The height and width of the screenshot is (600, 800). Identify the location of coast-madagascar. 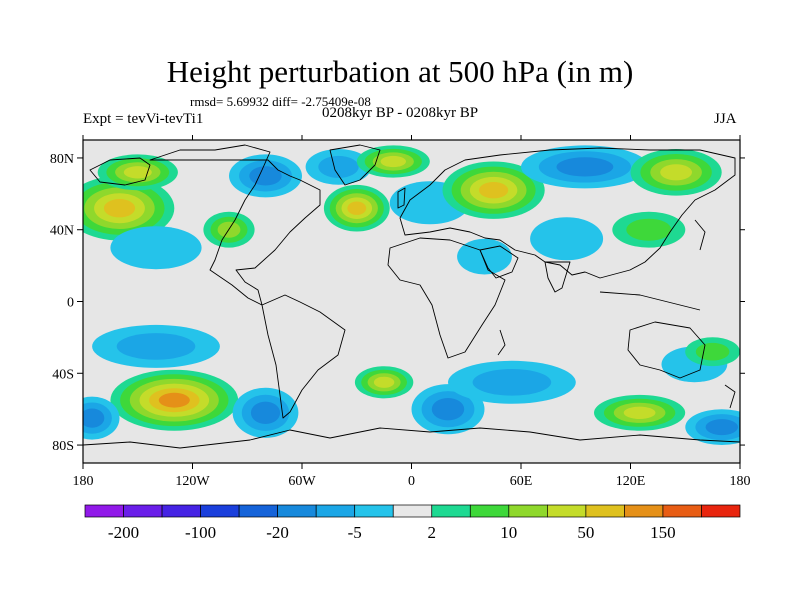
(501, 342).